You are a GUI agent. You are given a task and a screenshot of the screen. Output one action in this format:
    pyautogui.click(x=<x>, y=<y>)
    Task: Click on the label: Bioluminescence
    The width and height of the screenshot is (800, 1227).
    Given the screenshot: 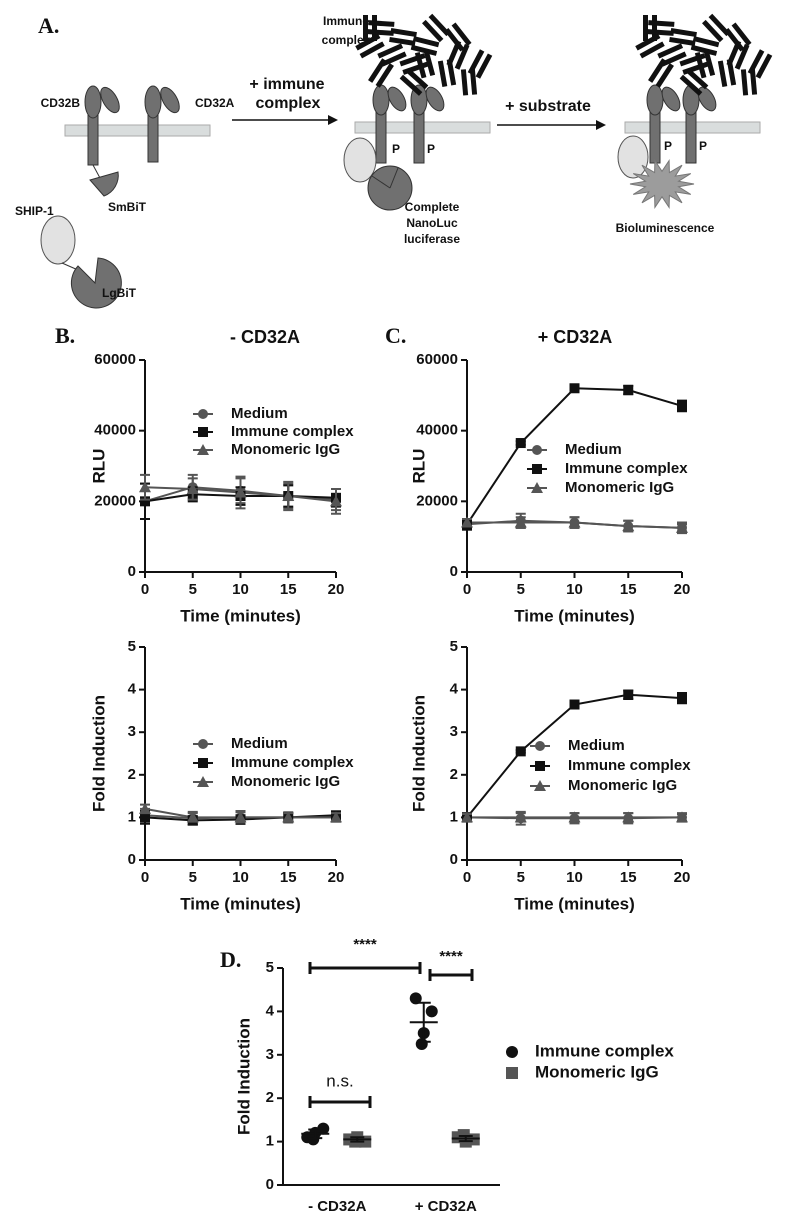 What is the action you would take?
    pyautogui.click(x=665, y=228)
    